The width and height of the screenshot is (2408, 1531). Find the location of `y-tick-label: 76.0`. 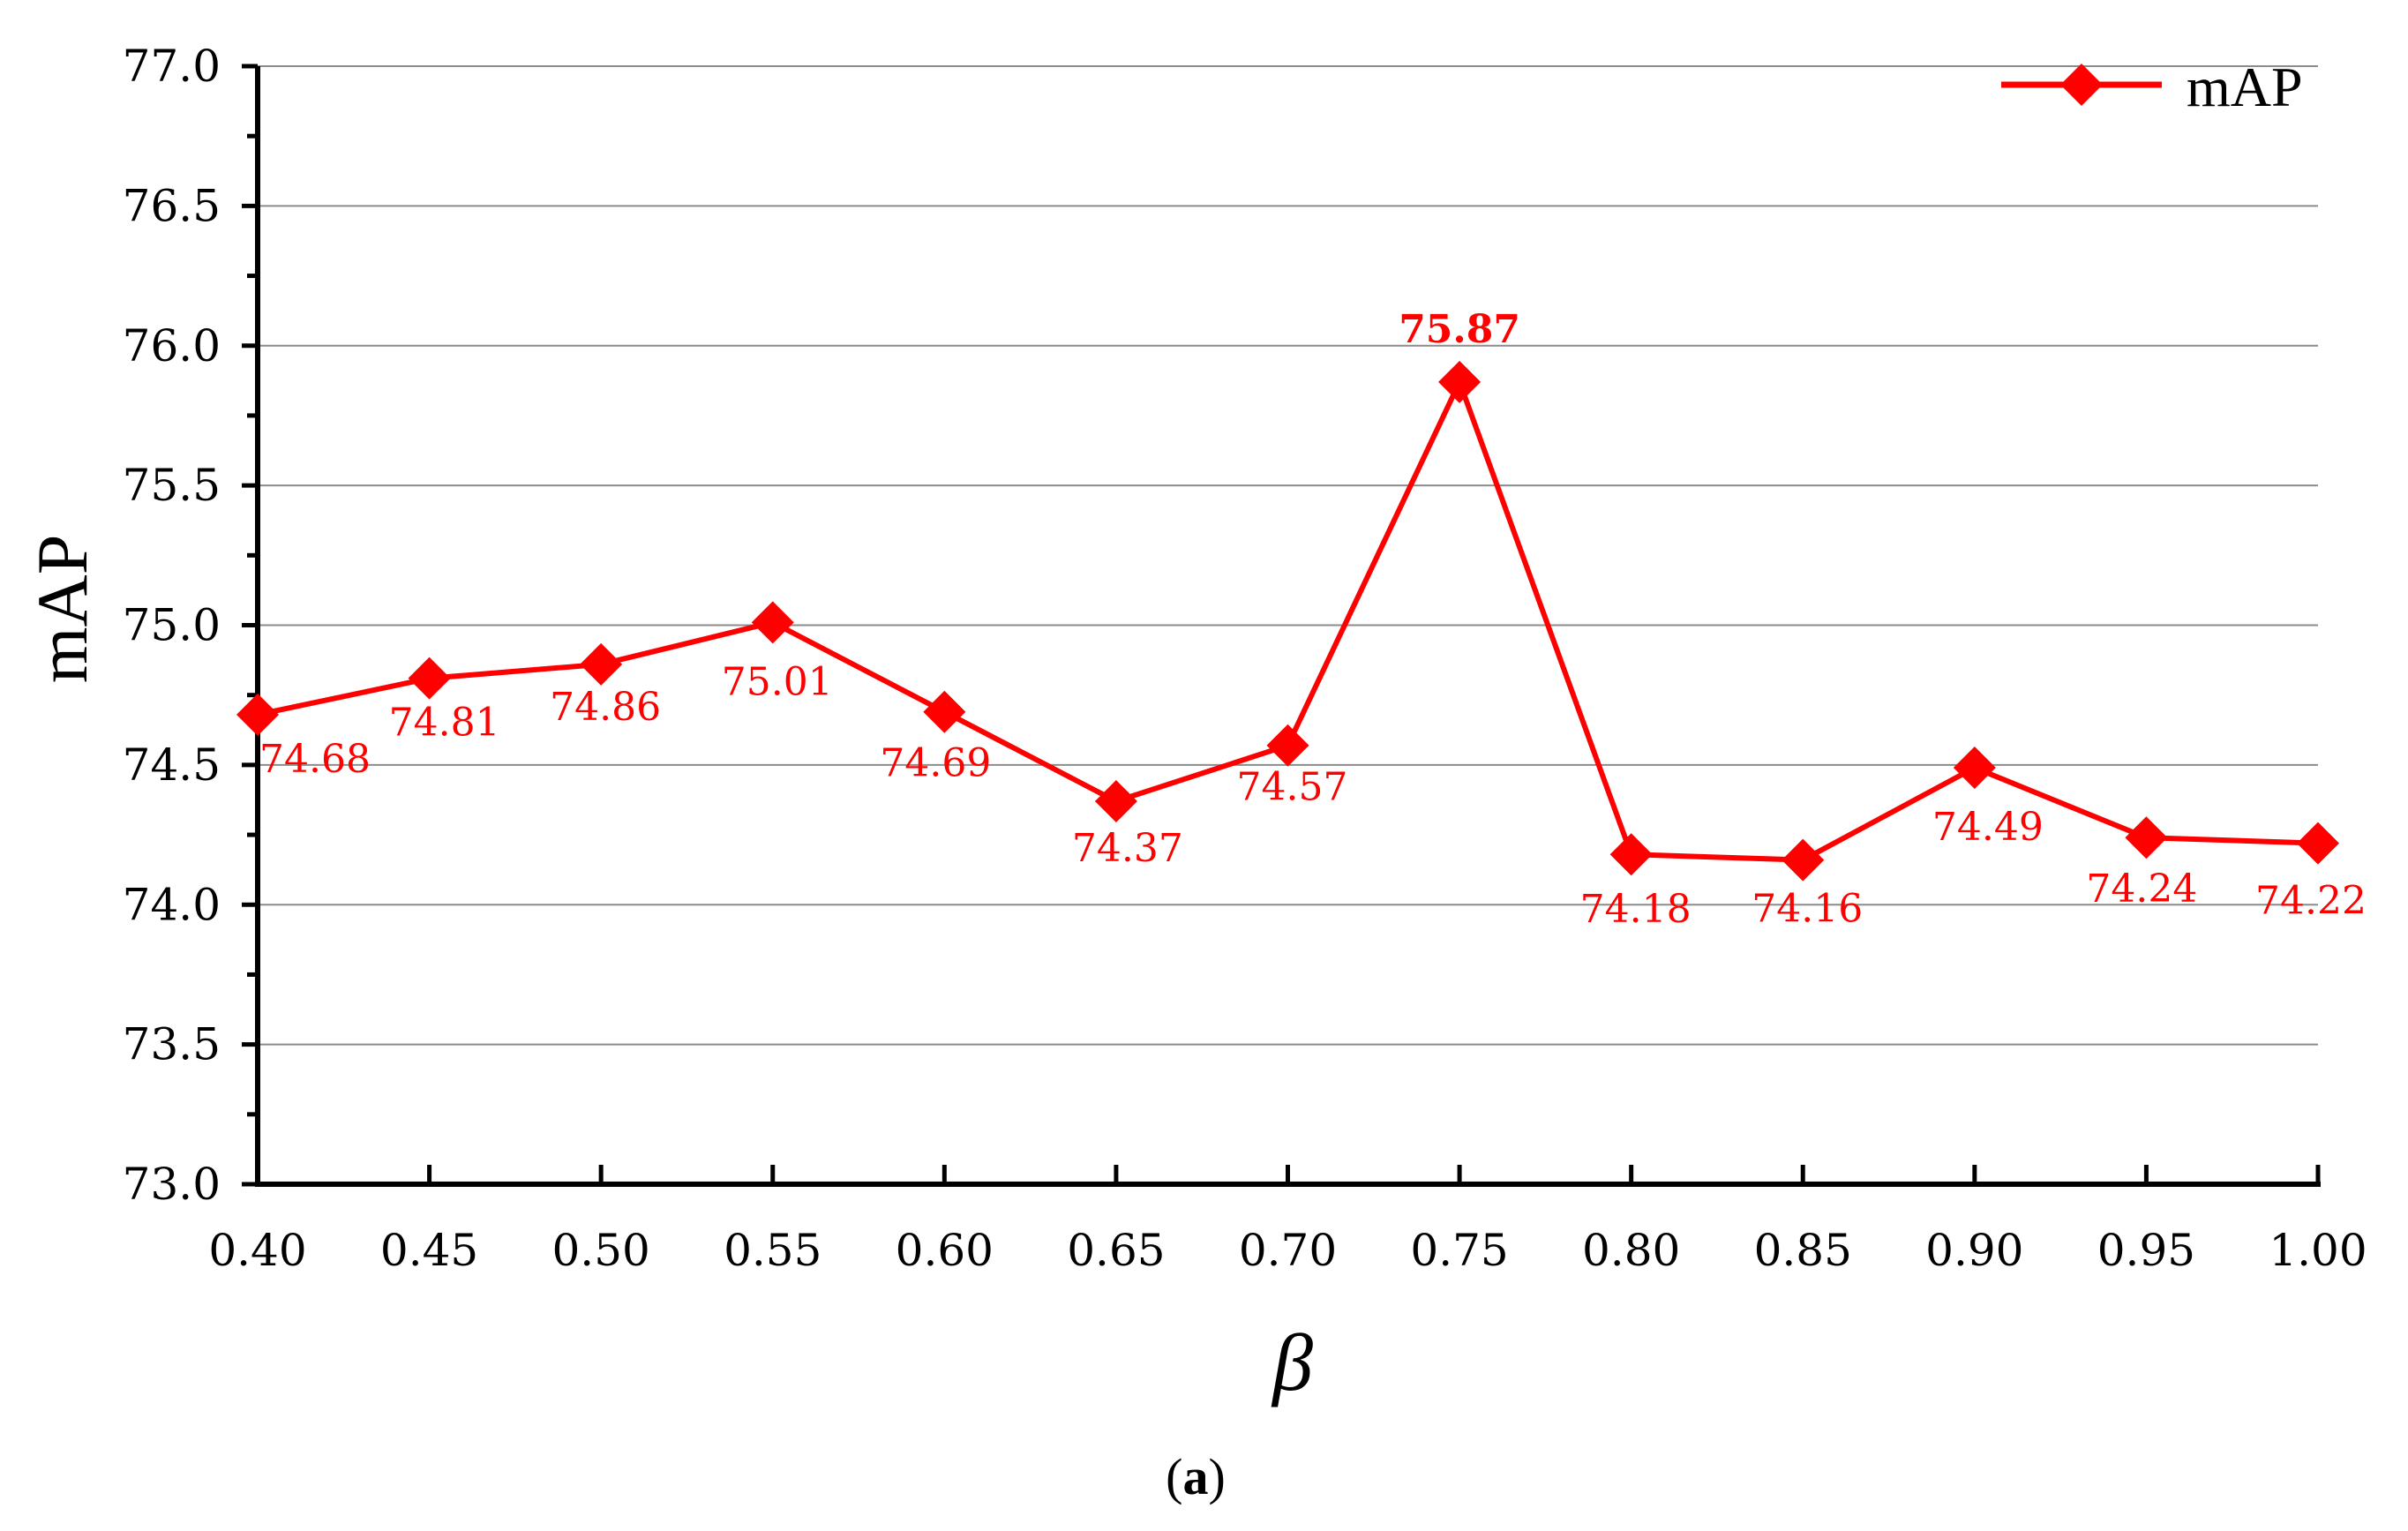

y-tick-label: 76.0 is located at coordinates (172, 346).